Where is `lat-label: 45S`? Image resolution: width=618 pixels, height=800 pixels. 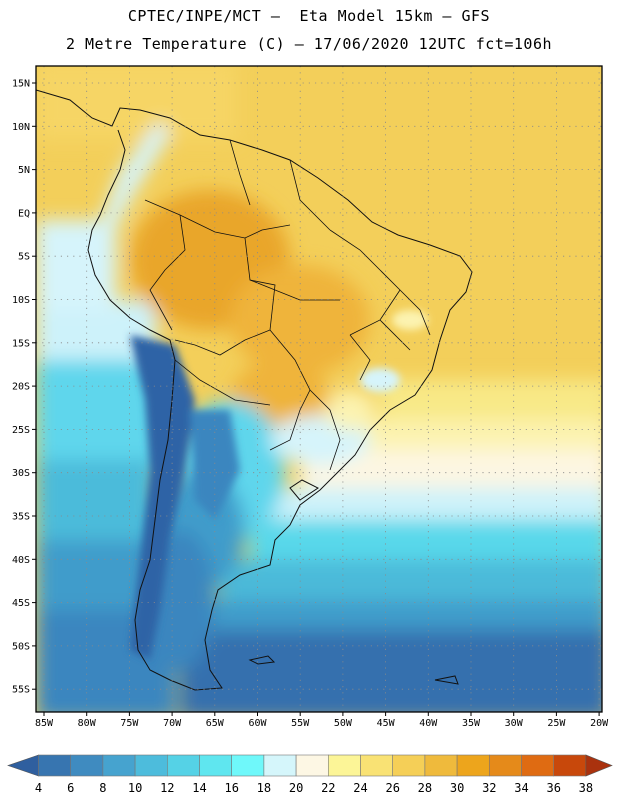 lat-label: 45S is located at coordinates (21, 603).